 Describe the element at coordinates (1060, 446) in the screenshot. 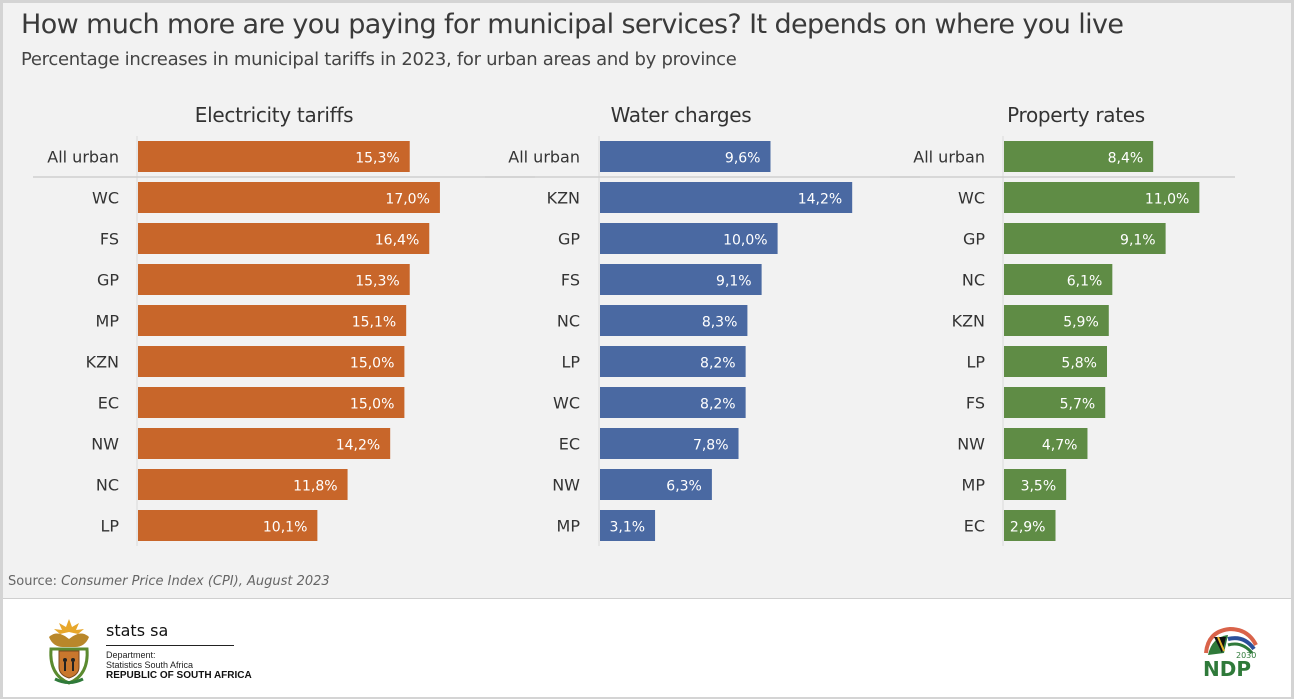

I see `data-label: 4,7%` at that location.